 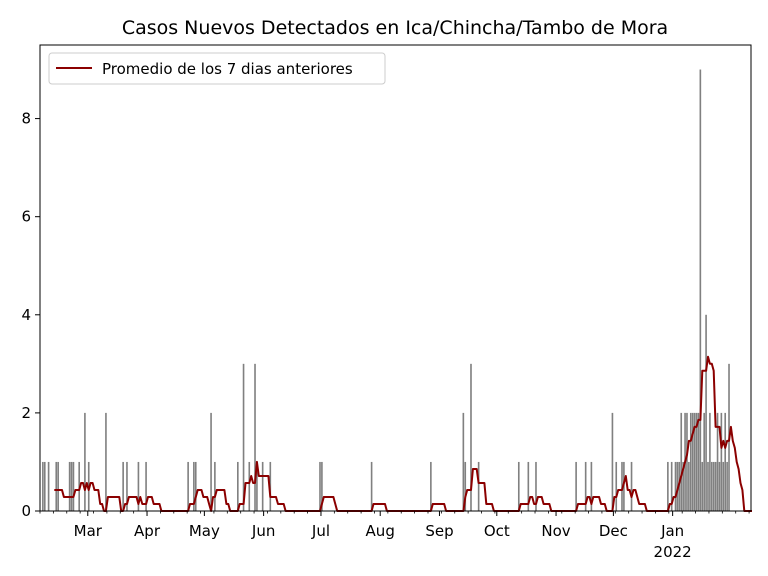 I want to click on legend-box, so click(x=217, y=68).